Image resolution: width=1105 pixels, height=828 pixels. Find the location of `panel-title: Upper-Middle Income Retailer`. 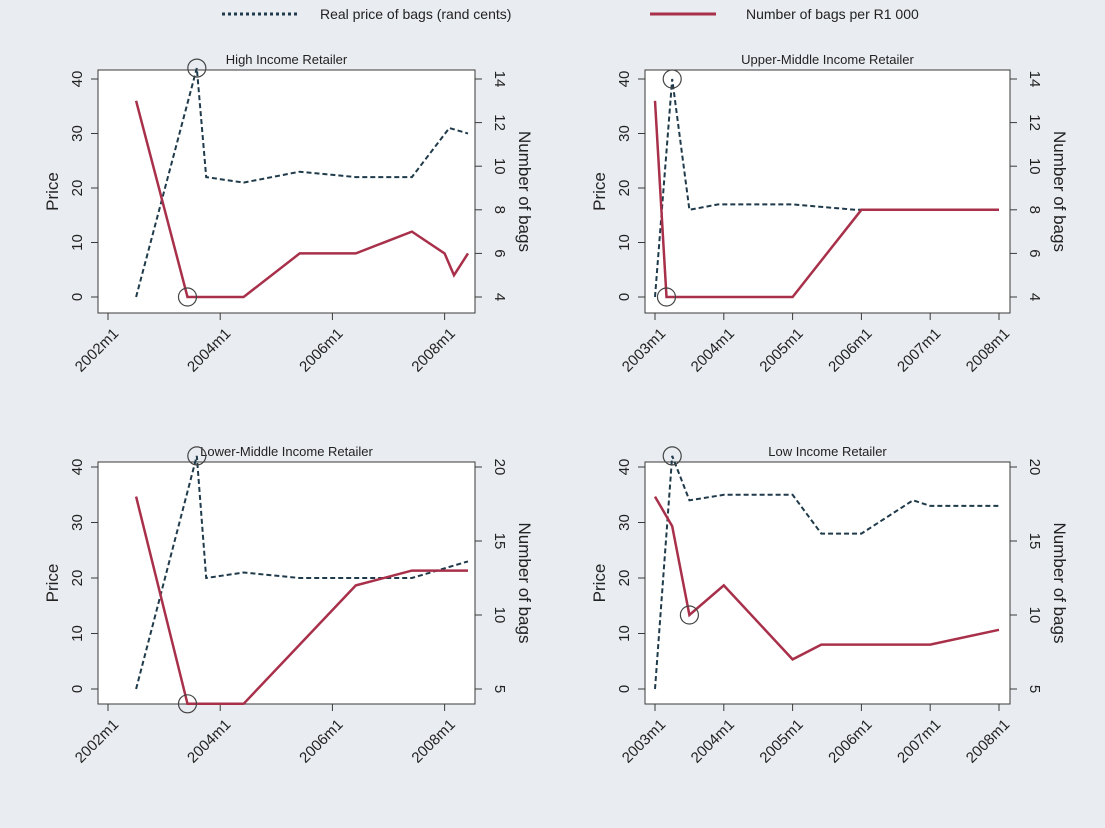

panel-title: Upper-Middle Income Retailer is located at coordinates (827, 59).